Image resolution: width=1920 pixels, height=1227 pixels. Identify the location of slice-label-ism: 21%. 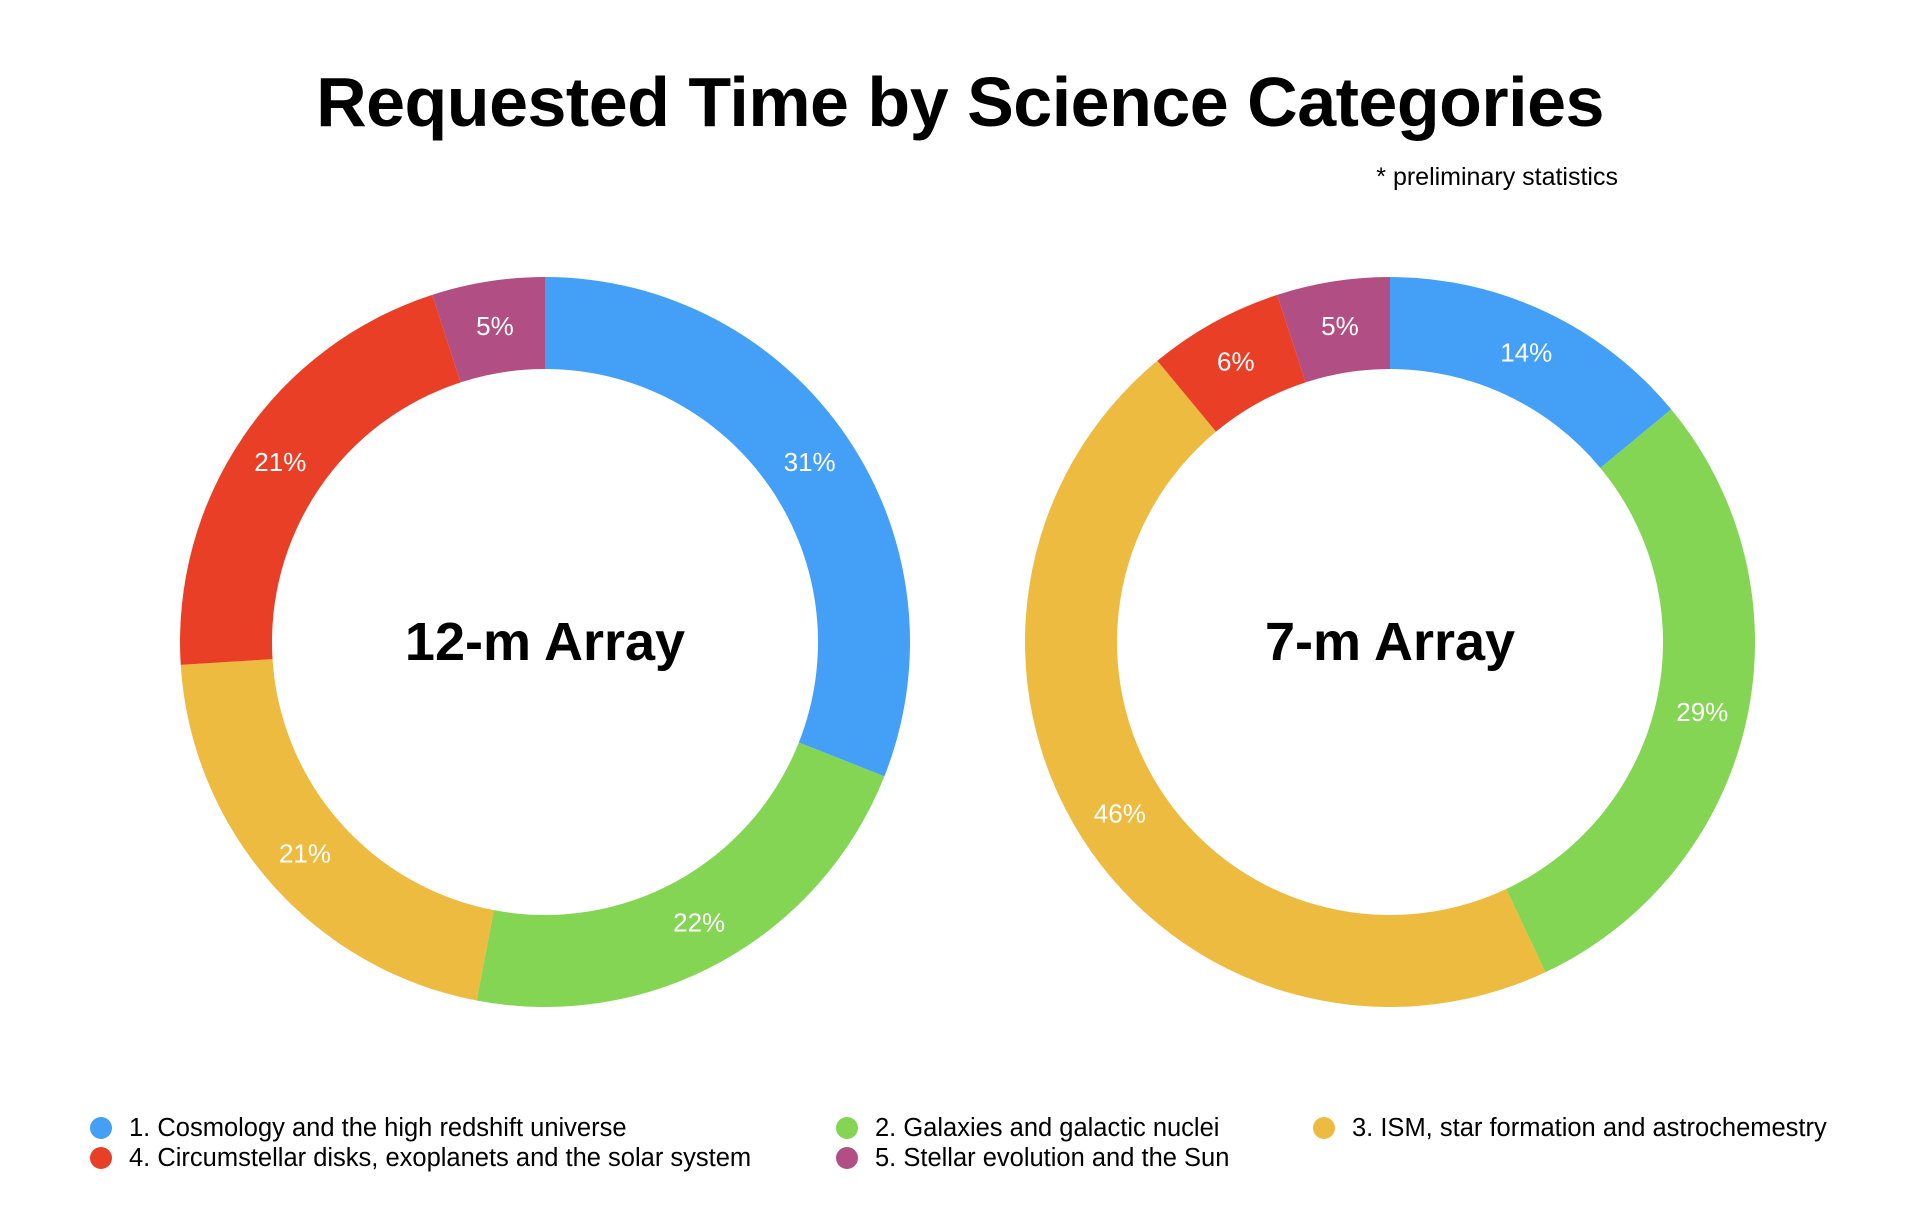
(305, 854).